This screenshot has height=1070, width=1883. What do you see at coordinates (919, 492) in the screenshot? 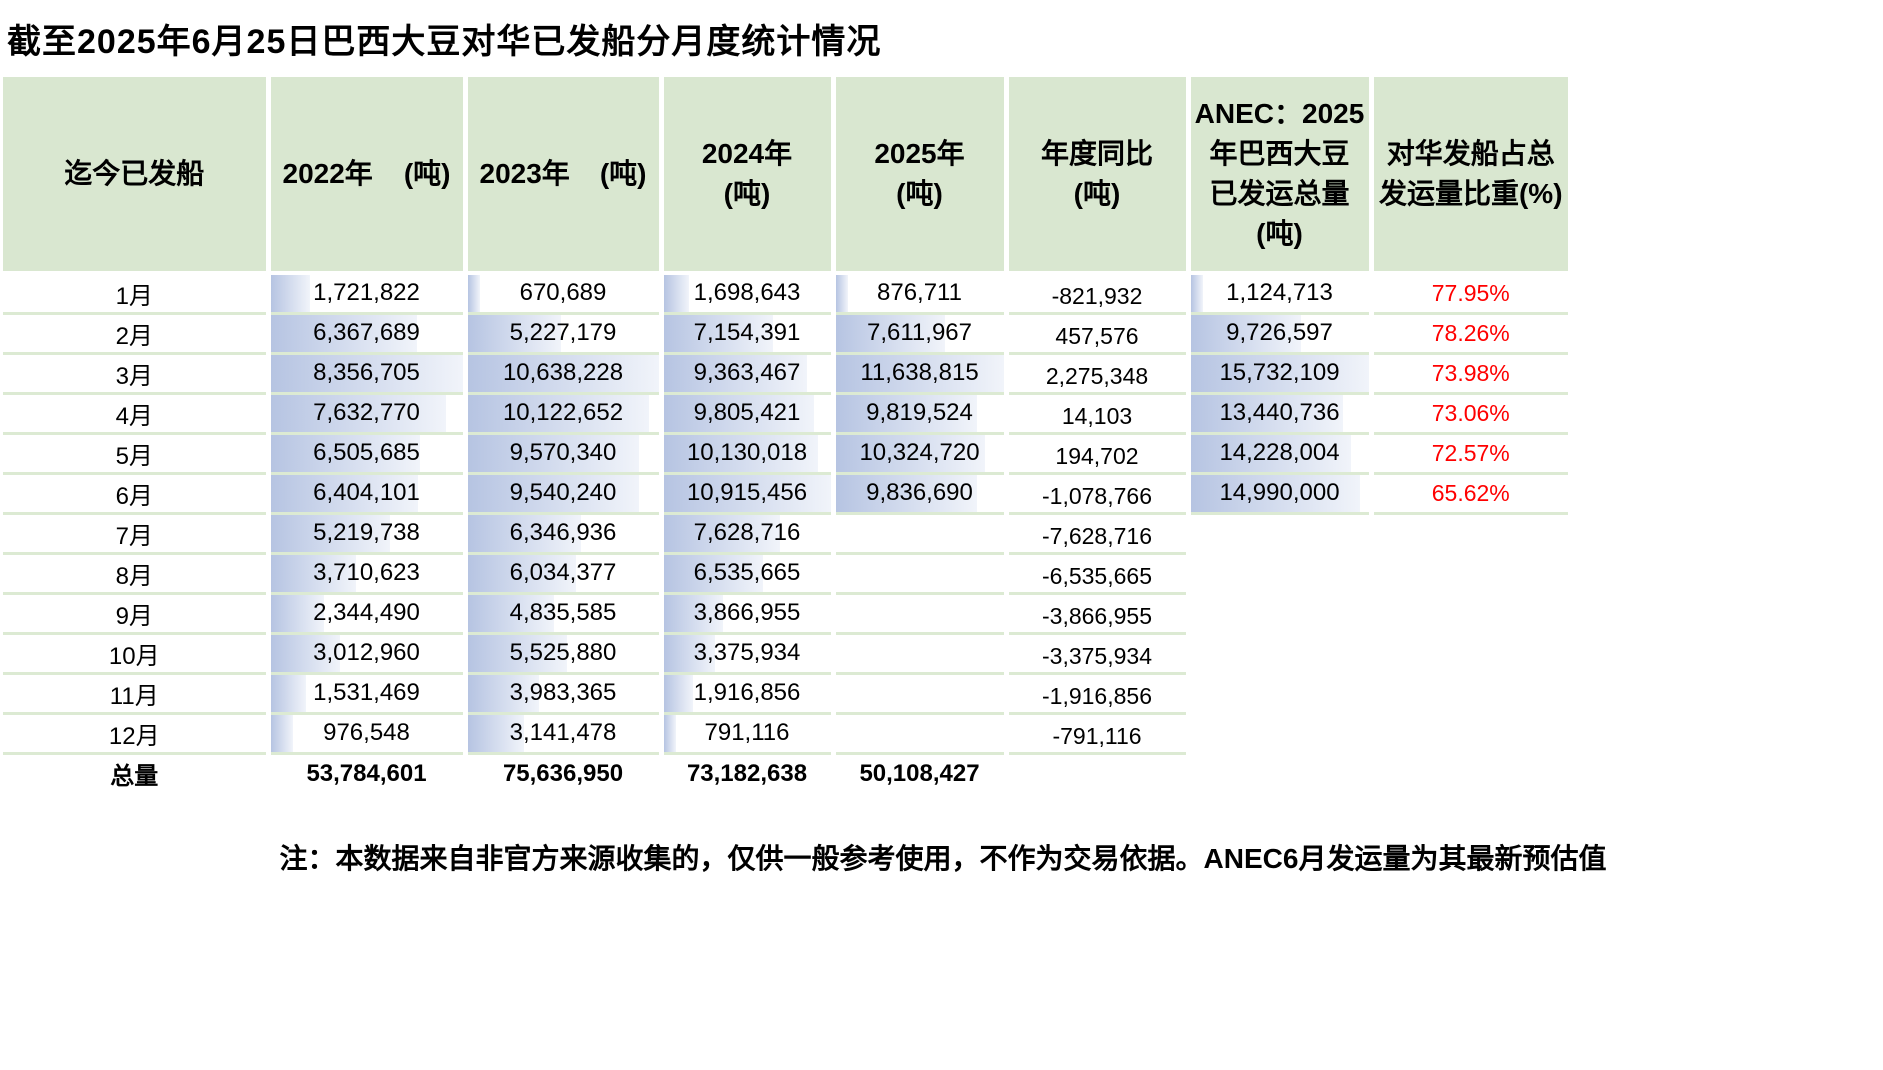
I see `cell-value: 9,836,690` at bounding box center [919, 492].